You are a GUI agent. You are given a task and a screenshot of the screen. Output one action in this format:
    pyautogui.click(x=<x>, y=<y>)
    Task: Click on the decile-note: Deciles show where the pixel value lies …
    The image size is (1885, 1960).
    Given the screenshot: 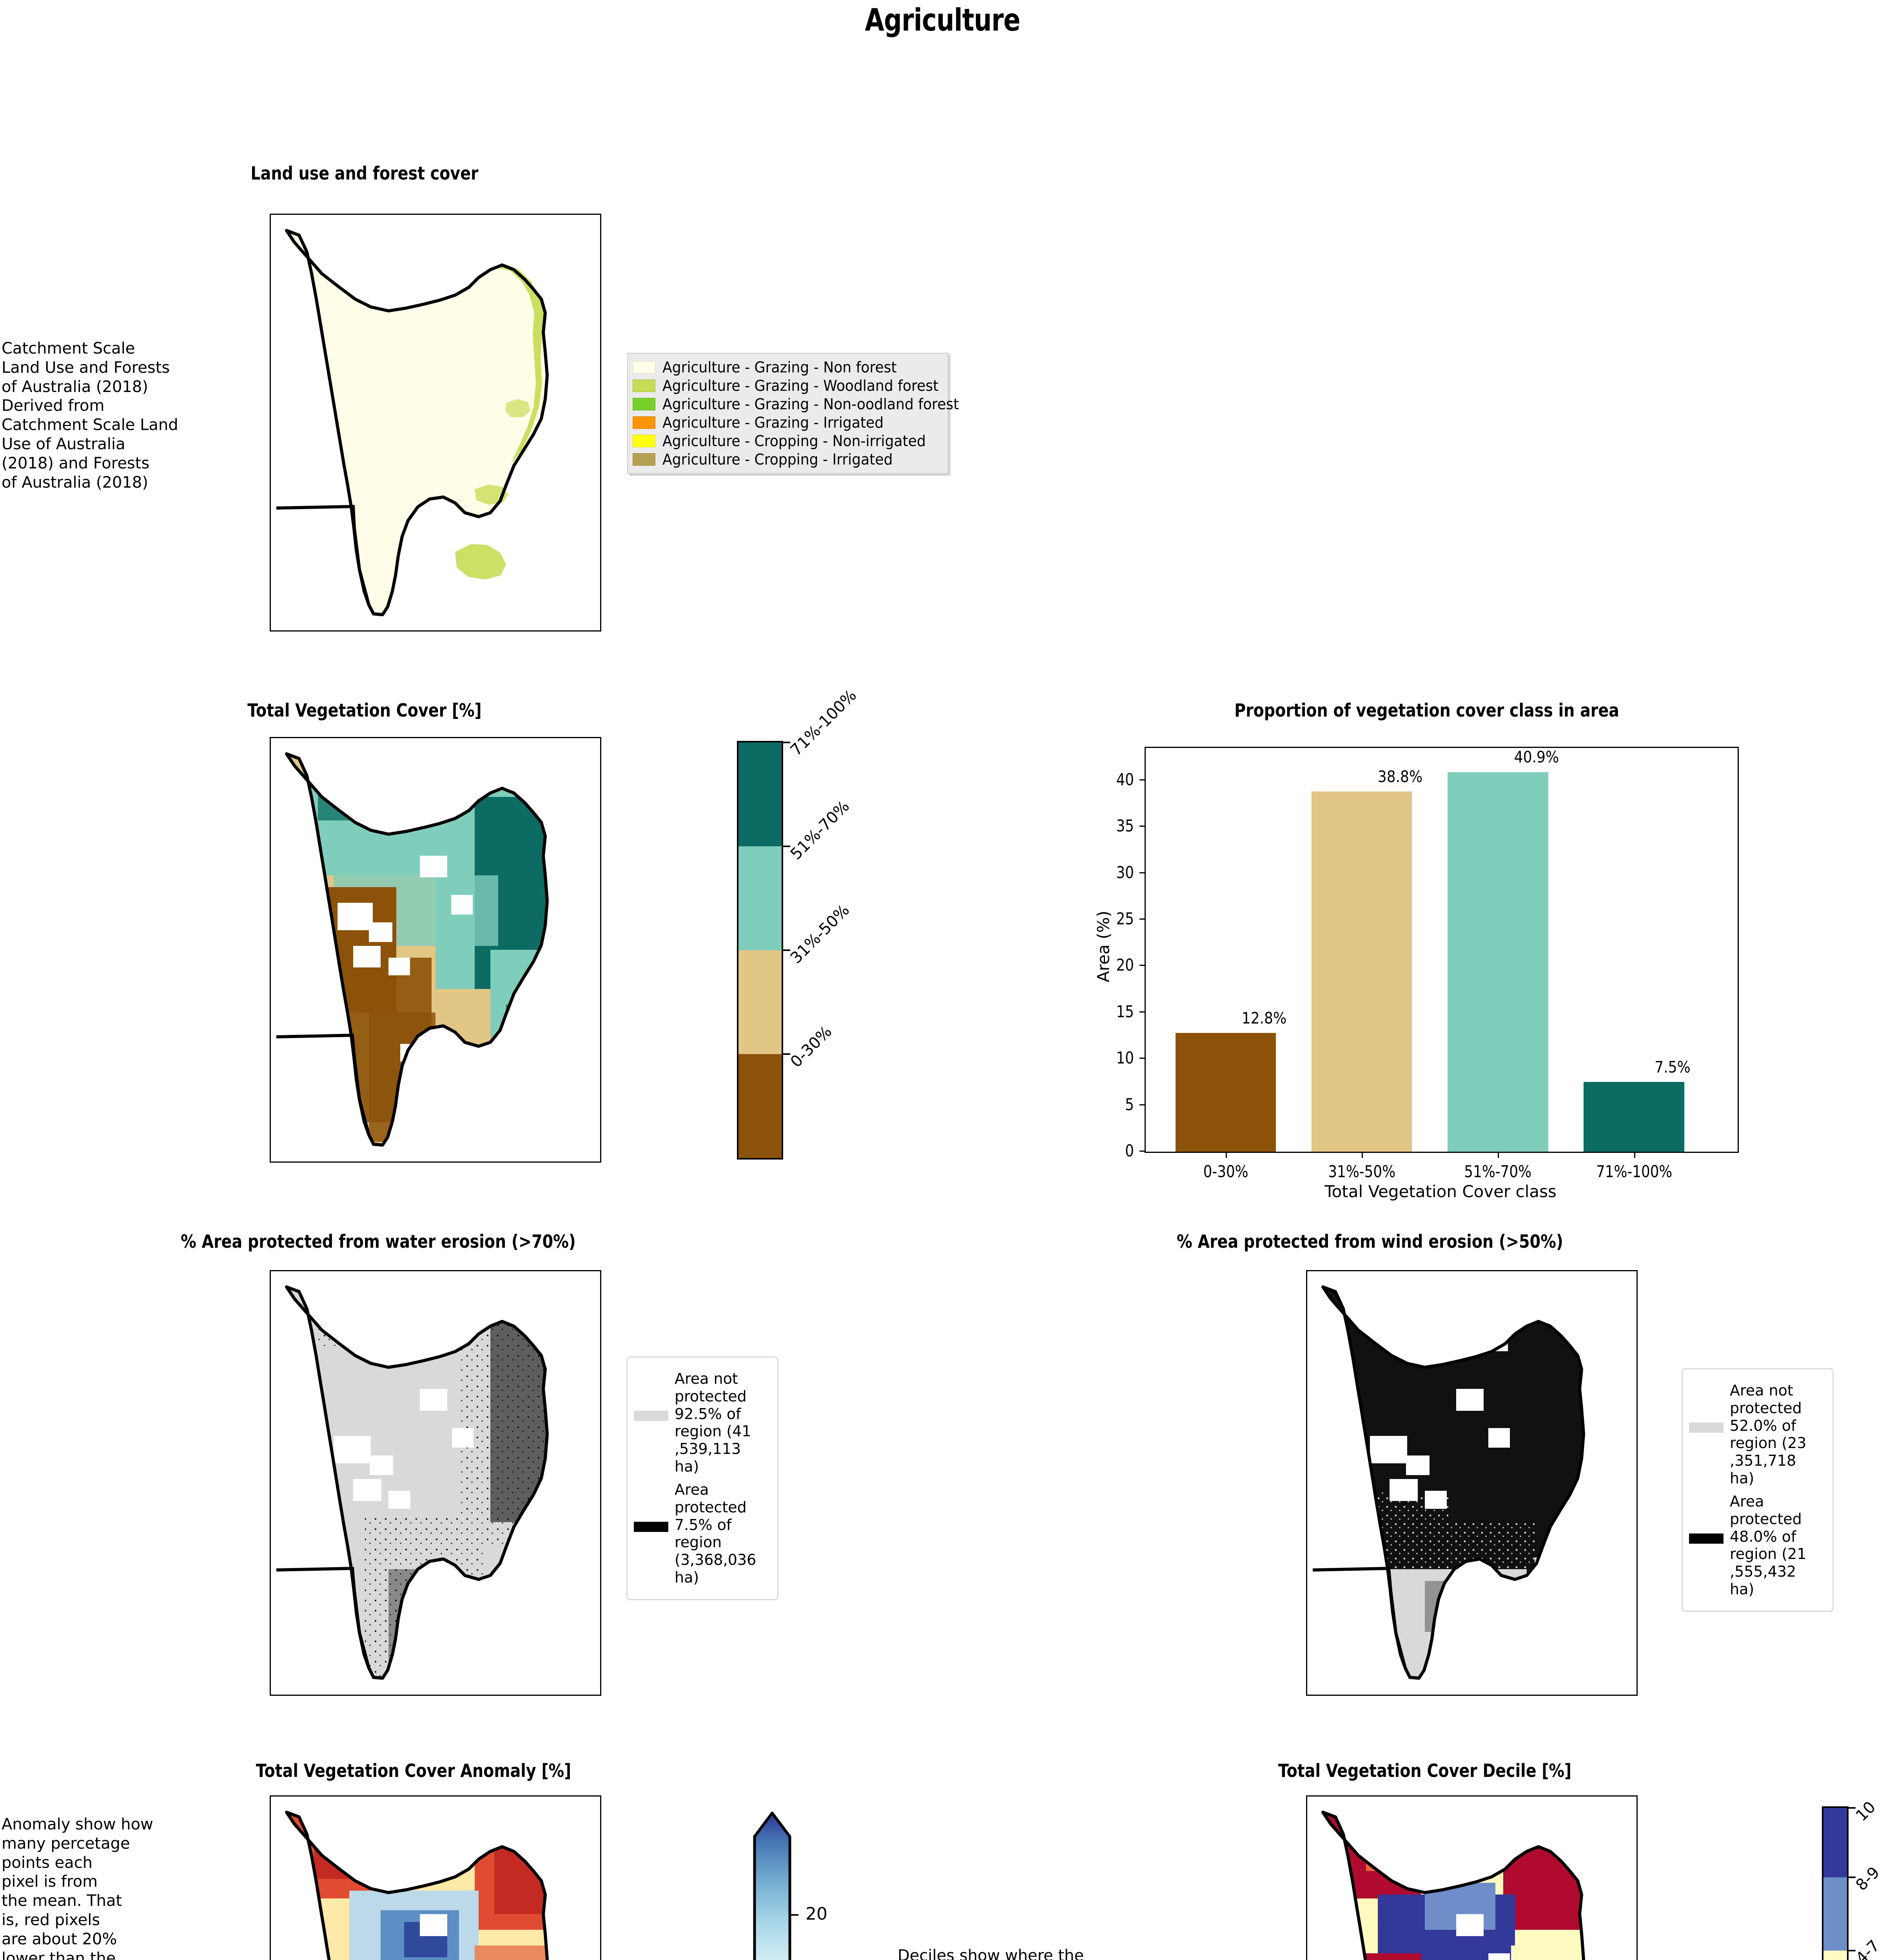 What is the action you would take?
    pyautogui.click(x=991, y=1953)
    